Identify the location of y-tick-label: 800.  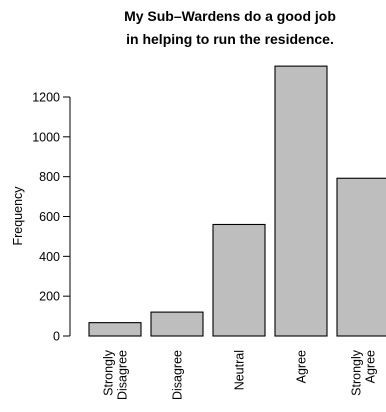
(49, 177).